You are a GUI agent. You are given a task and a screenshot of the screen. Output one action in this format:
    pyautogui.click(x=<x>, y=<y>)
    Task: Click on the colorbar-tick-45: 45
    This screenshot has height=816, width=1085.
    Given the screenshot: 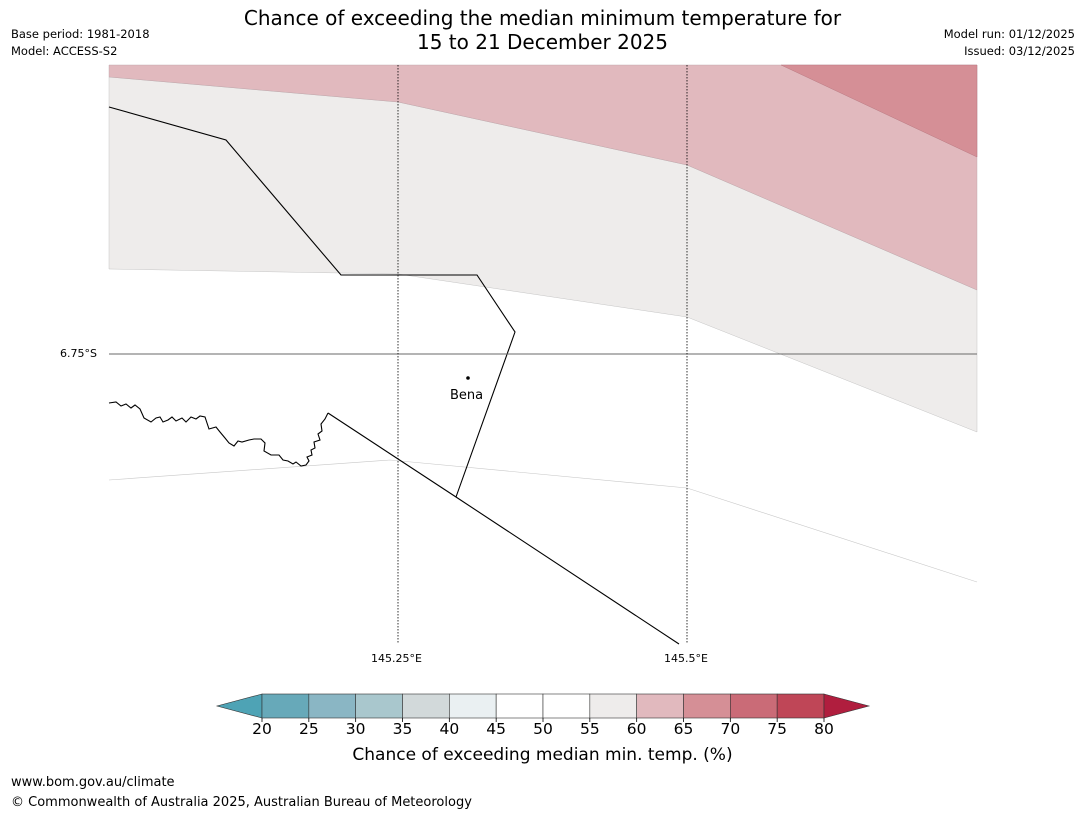 What is the action you would take?
    pyautogui.click(x=496, y=729)
    